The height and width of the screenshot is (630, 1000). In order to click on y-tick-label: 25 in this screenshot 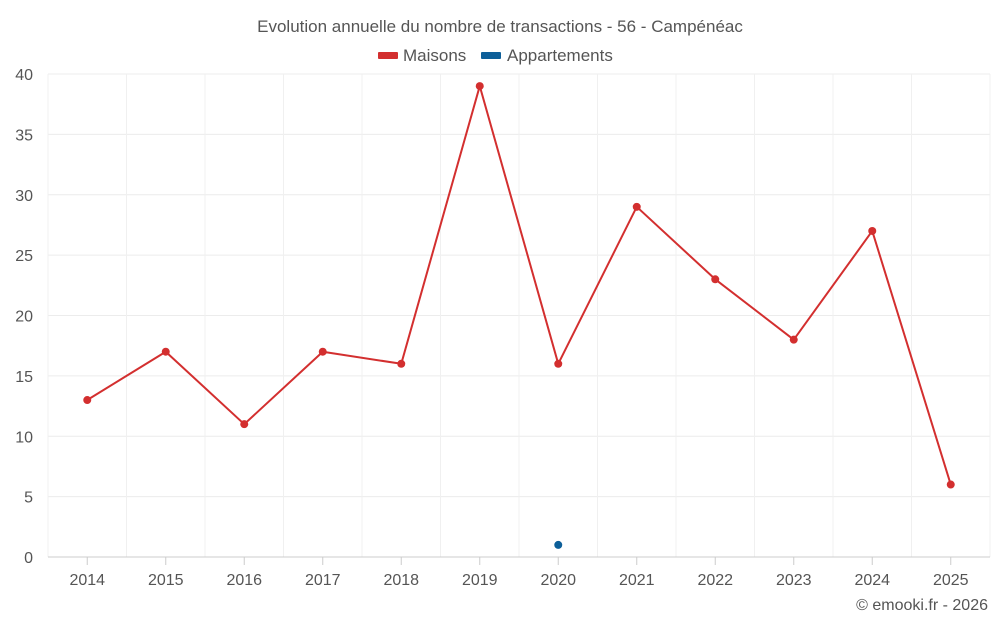, I will do `click(24, 256)`.